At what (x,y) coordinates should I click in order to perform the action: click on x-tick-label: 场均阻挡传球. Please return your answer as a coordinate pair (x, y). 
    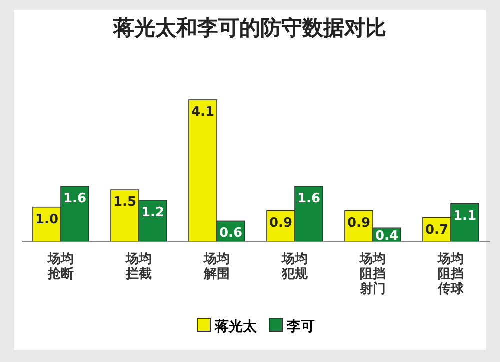
    Looking at the image, I should click on (451, 274).